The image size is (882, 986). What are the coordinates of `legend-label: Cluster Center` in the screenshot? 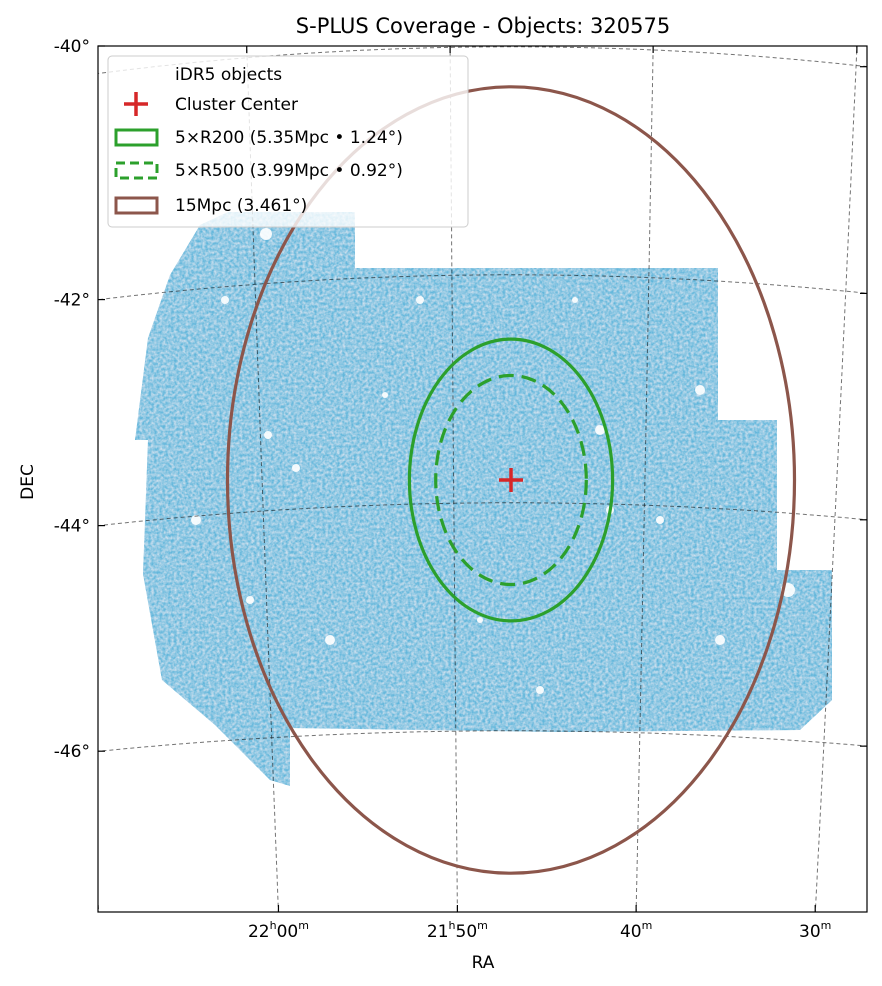 It's located at (236, 105).